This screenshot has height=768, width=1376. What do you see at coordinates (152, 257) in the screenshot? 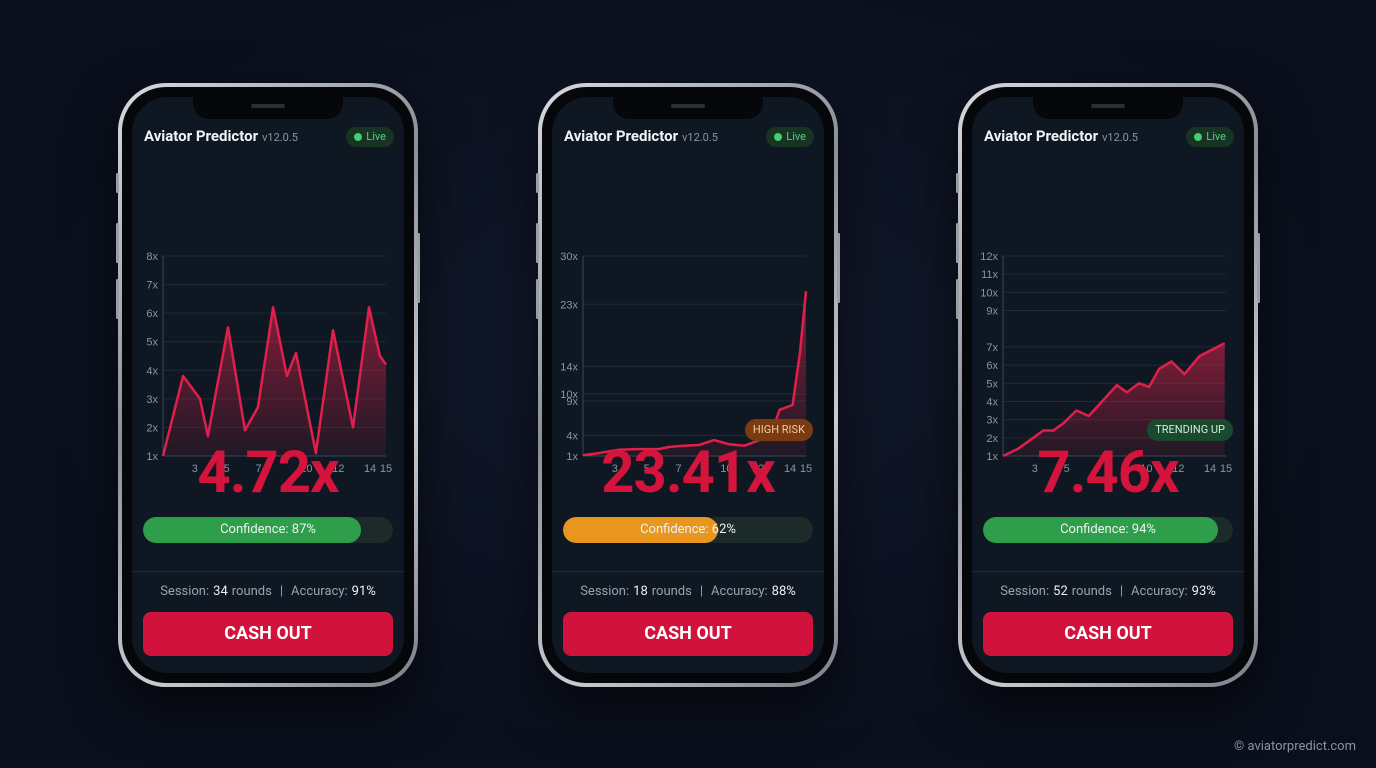
I see `y-tick-label: 8x` at bounding box center [152, 257].